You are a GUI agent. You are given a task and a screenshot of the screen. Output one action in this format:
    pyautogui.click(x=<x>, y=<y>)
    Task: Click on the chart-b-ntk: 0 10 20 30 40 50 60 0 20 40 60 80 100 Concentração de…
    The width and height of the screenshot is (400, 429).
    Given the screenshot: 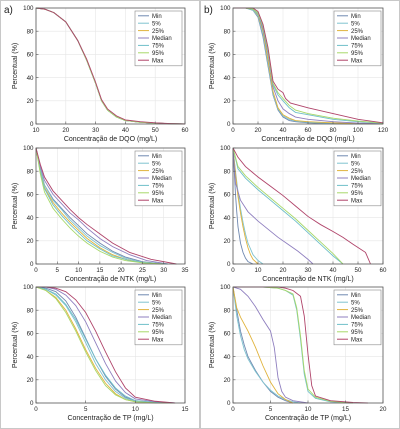 What is the action you would take?
    pyautogui.click(x=298, y=214)
    